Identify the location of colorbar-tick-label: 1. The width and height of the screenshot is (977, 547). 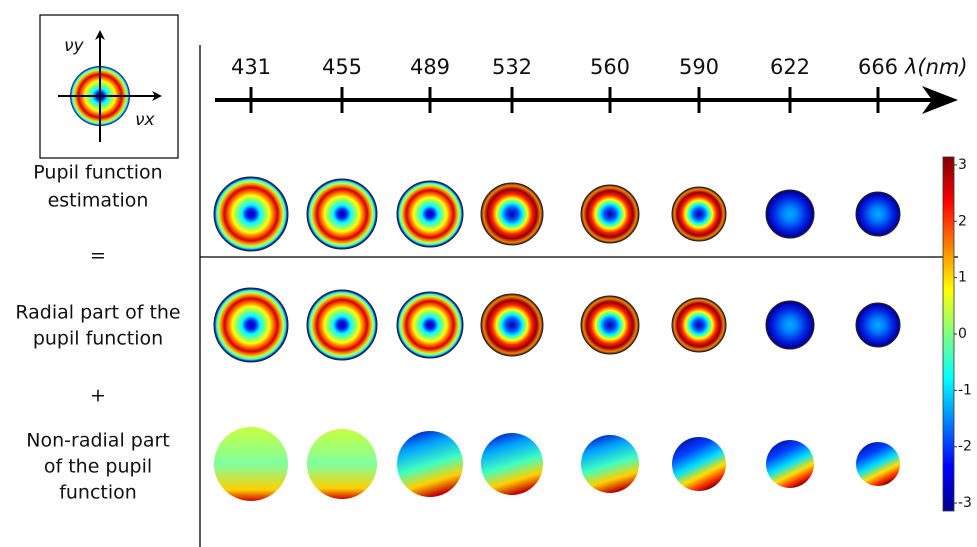
(962, 278).